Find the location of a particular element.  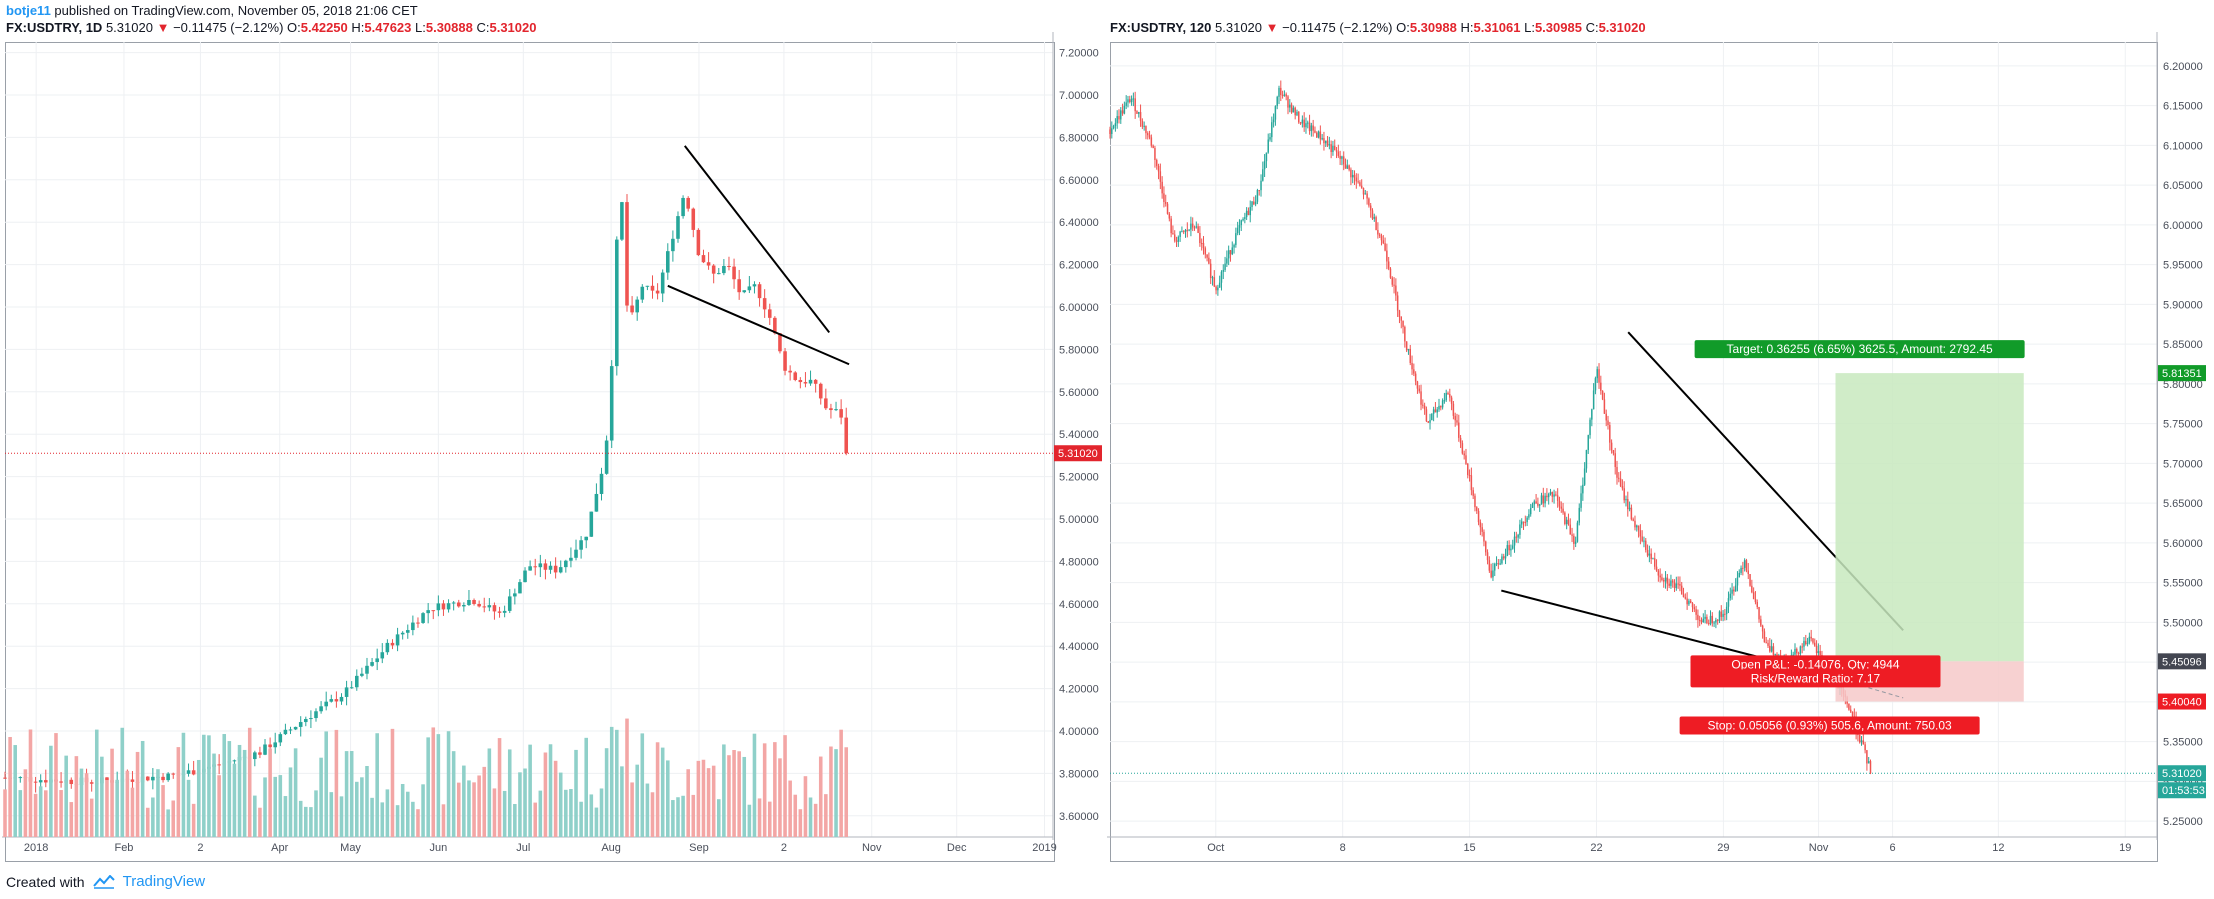

left-upper-trendline is located at coordinates (757, 239).